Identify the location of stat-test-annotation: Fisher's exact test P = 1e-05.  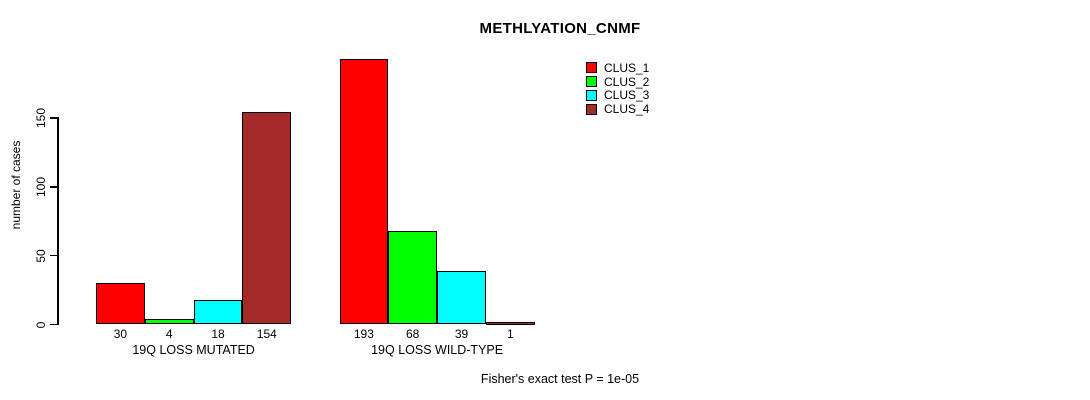
(560, 379).